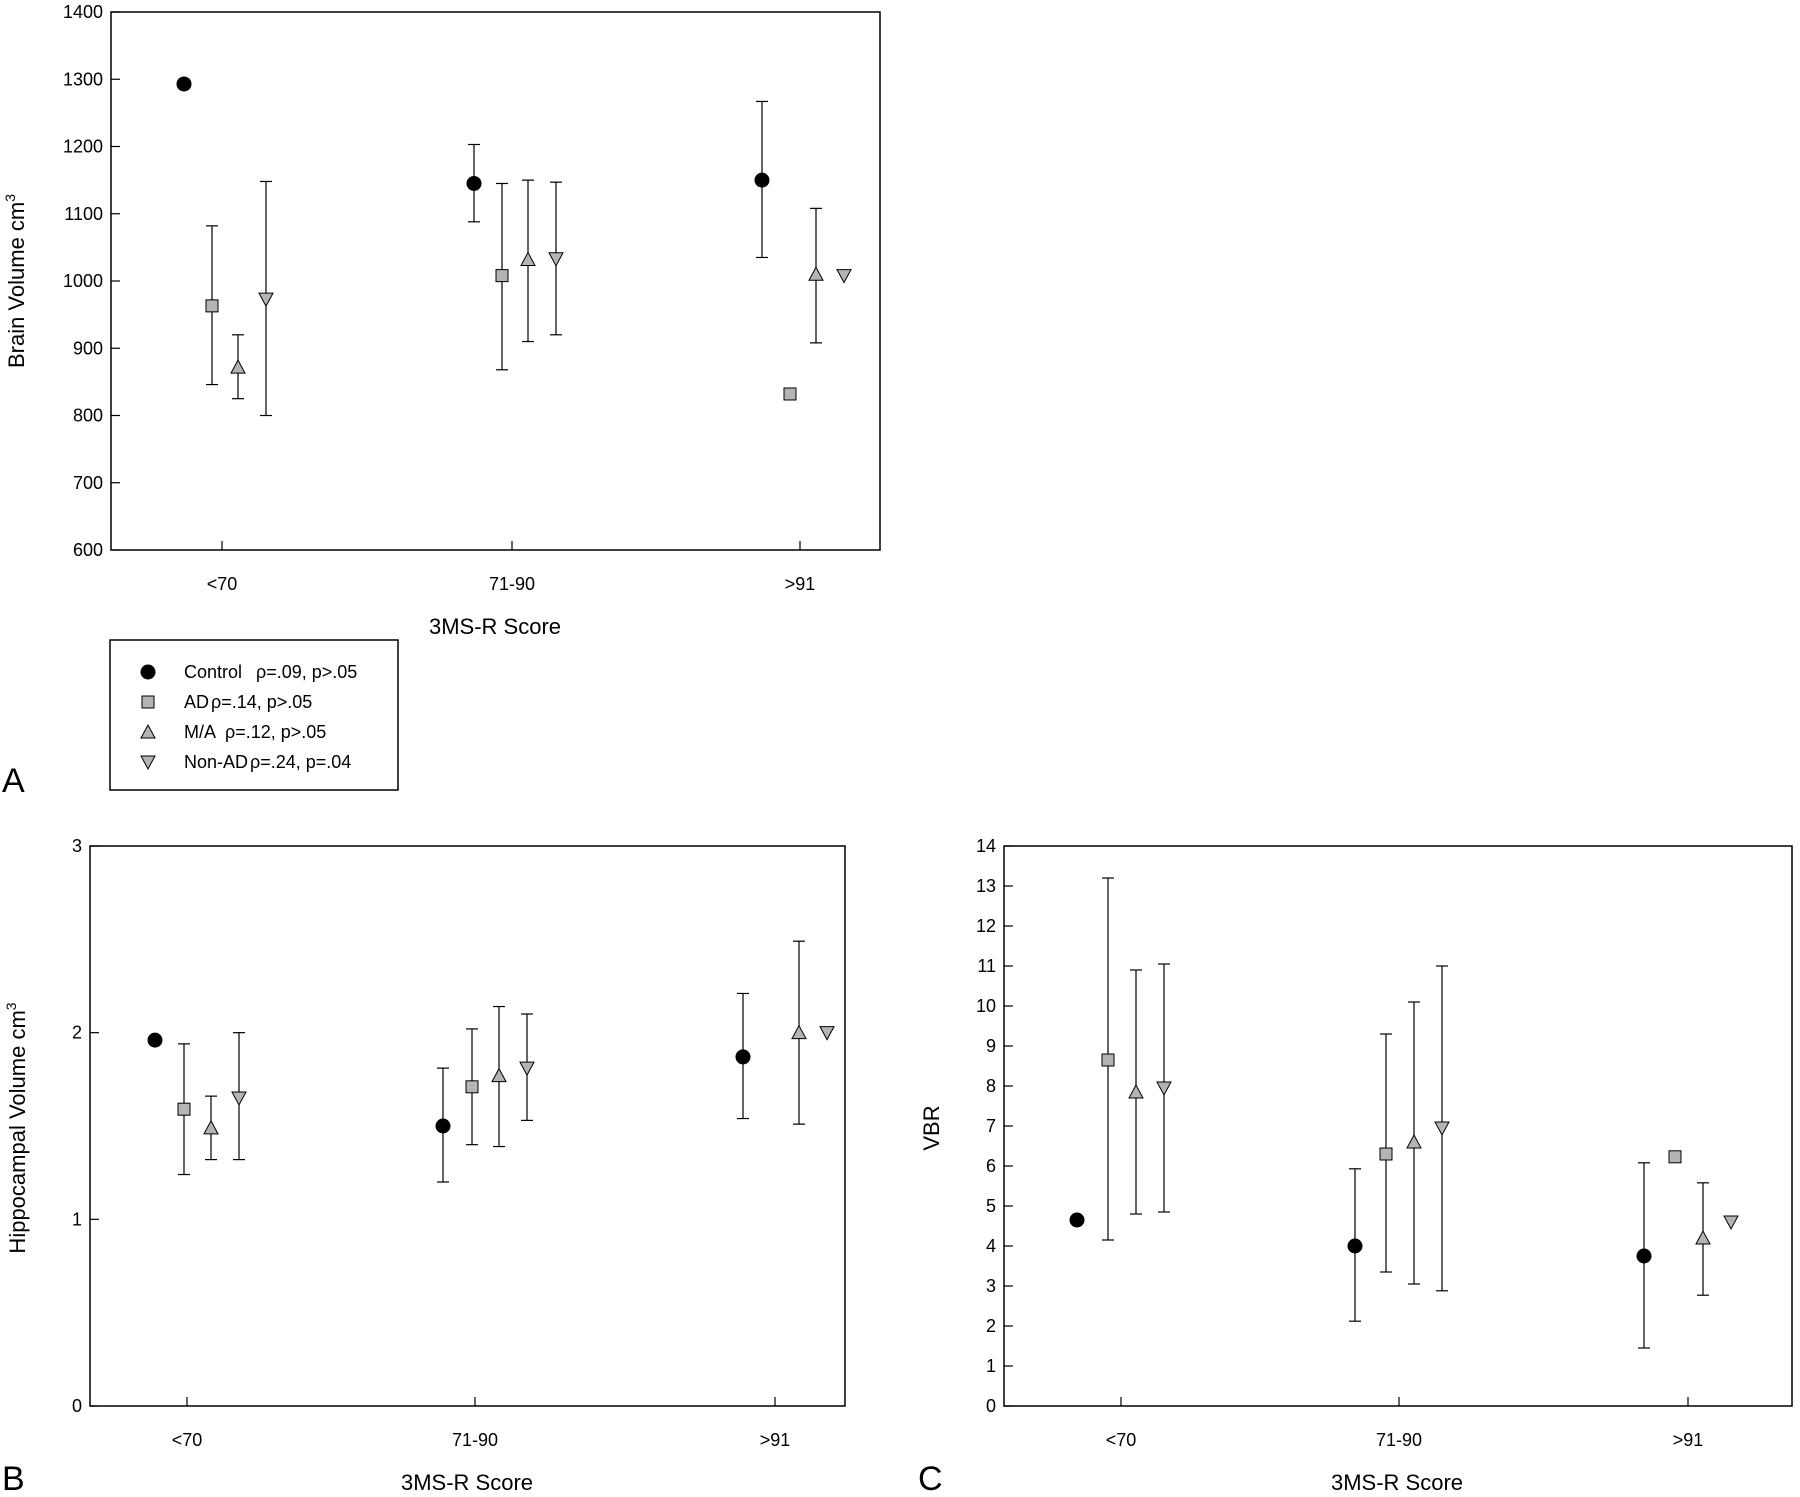 Image resolution: width=1800 pixels, height=1497 pixels. I want to click on y-tick-label: 1300, so click(83, 79).